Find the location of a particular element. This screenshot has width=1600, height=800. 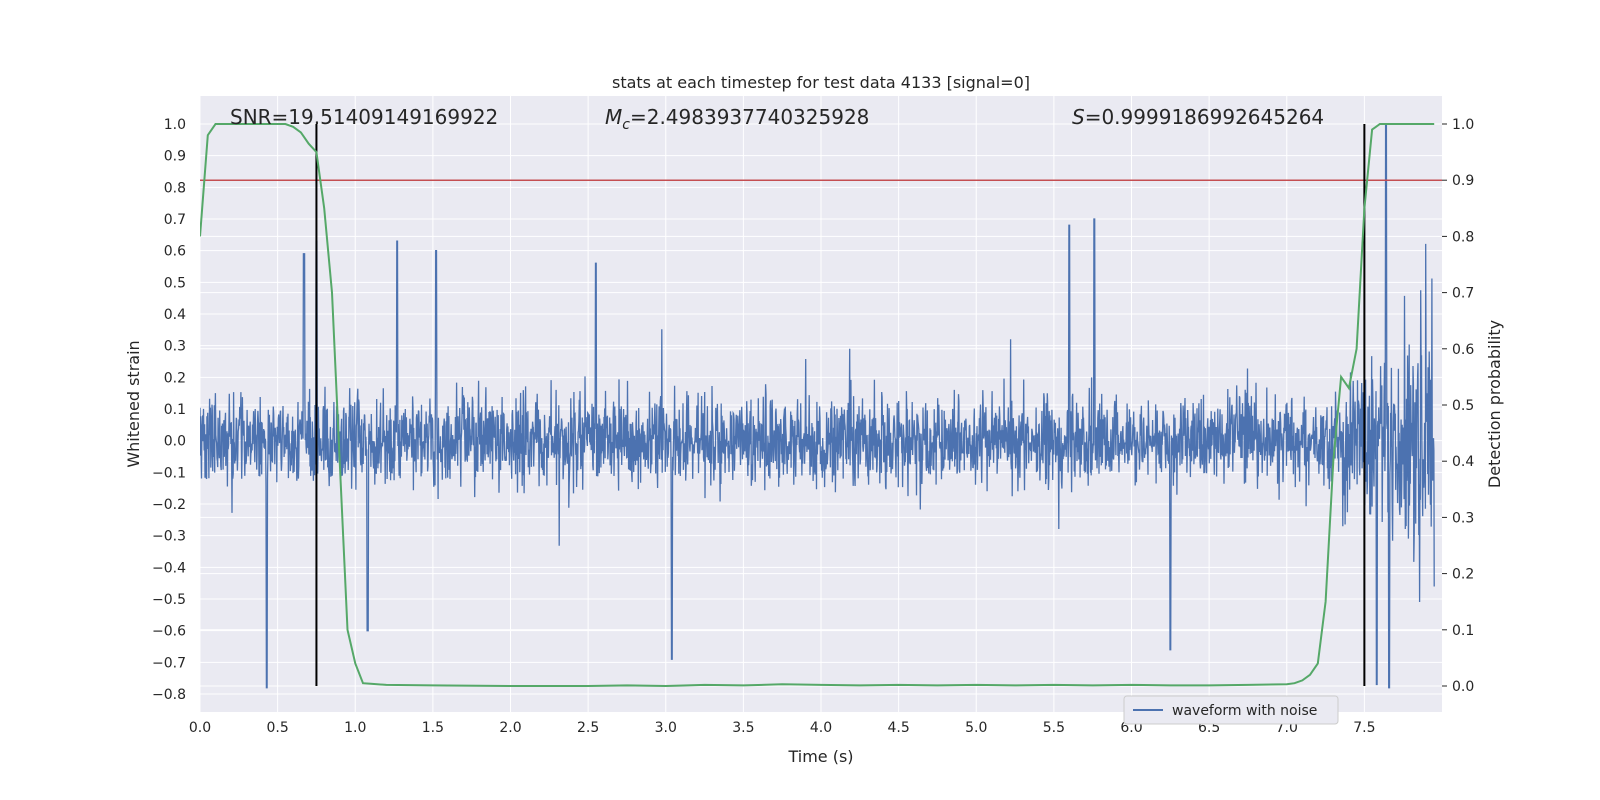

y2-tick-label: 1.0 is located at coordinates (1463, 125).